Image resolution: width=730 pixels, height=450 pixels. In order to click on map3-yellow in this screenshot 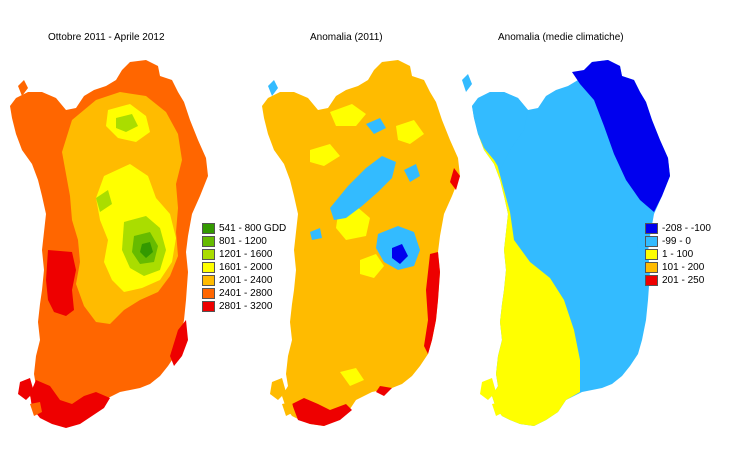, I will do `click(529, 277)`.